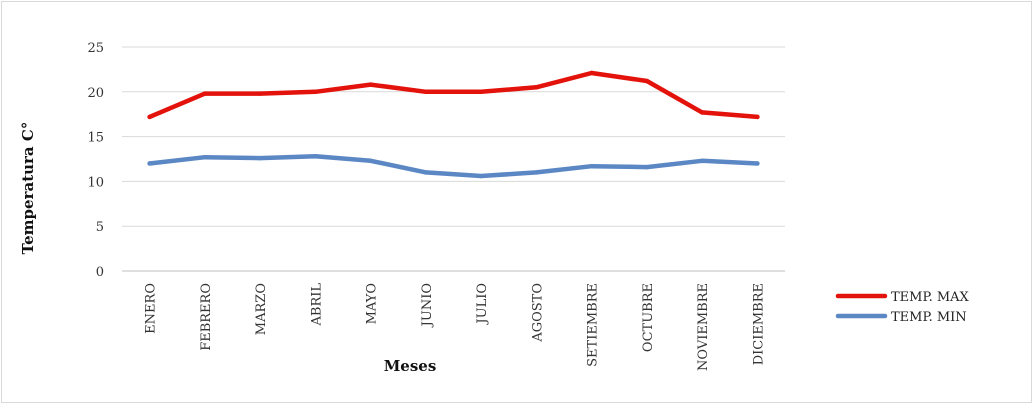 The width and height of the screenshot is (1035, 406). What do you see at coordinates (95, 93) in the screenshot?
I see `y-tick-label: 20` at bounding box center [95, 93].